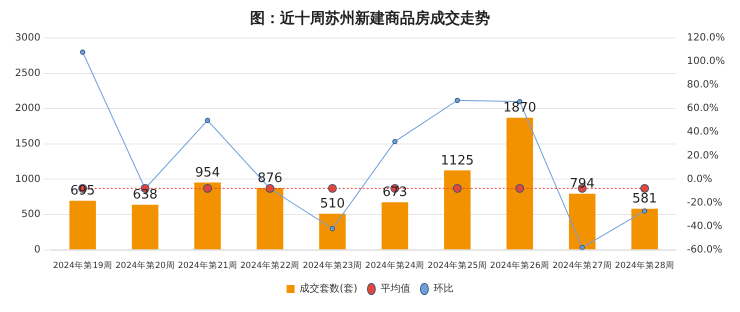 The image size is (740, 312). I want to click on x-tick-label: 2024年第22周, so click(270, 266).